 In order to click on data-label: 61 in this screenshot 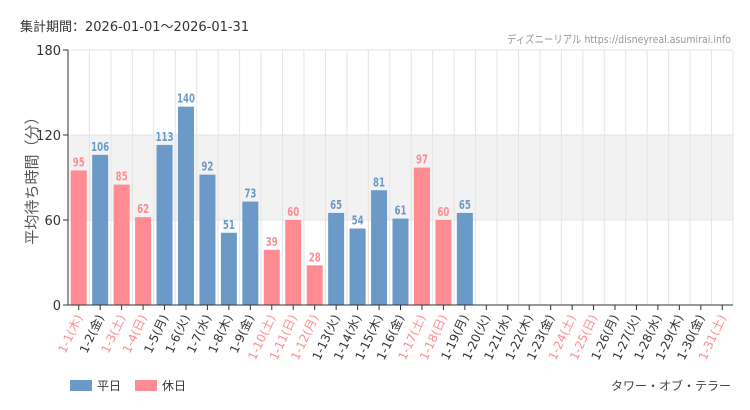, I will do `click(401, 211)`.